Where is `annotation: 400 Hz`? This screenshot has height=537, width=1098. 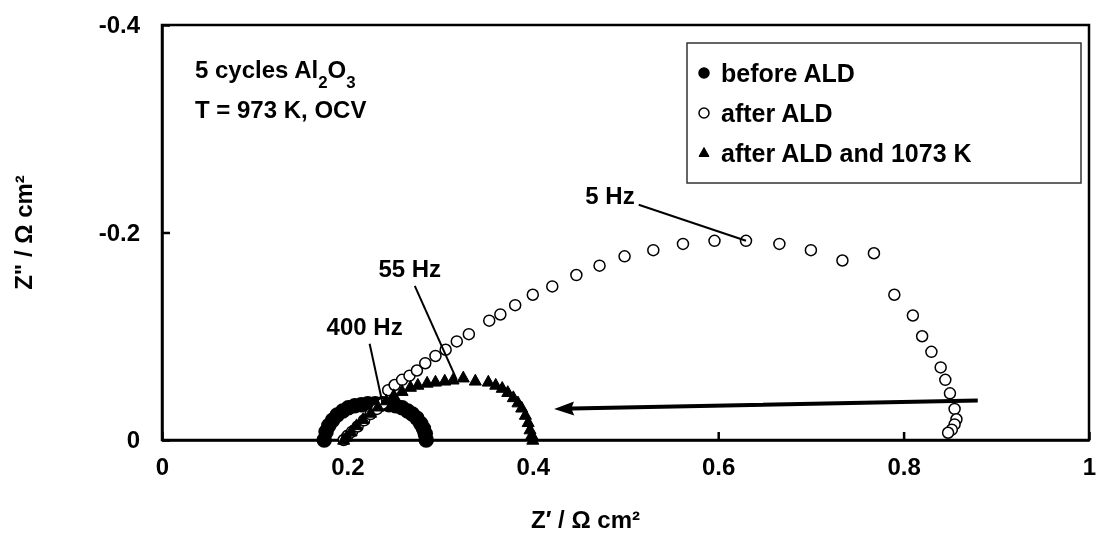
annotation: 400 Hz is located at coordinates (364, 326).